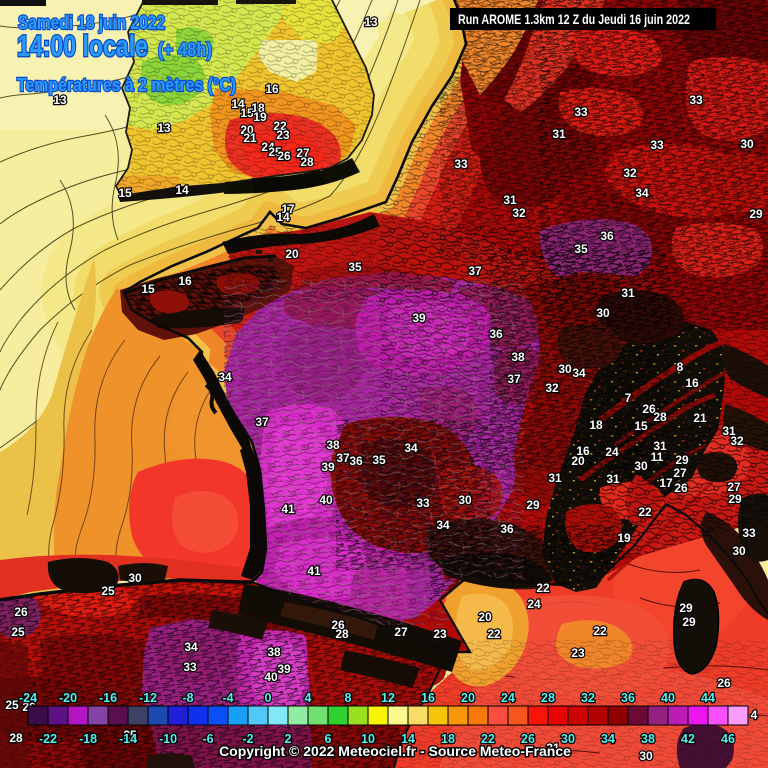 This screenshot has height=768, width=768. Describe the element at coordinates (108, 698) in the screenshot. I see `svg-text: -16` at that location.